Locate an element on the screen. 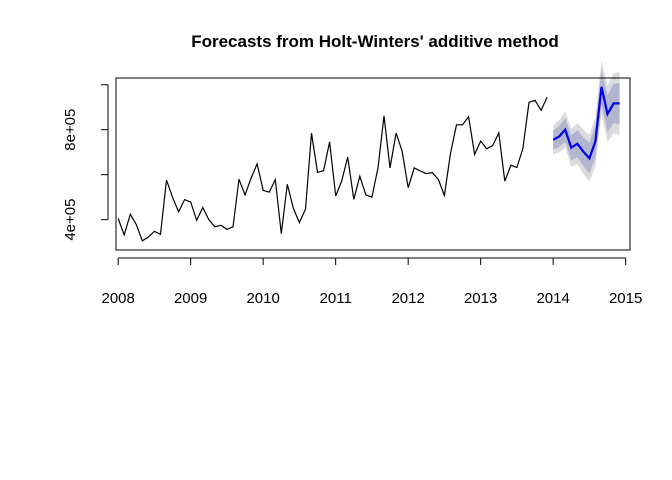 The width and height of the screenshot is (672, 480). forecast-series-line is located at coordinates (586, 123).